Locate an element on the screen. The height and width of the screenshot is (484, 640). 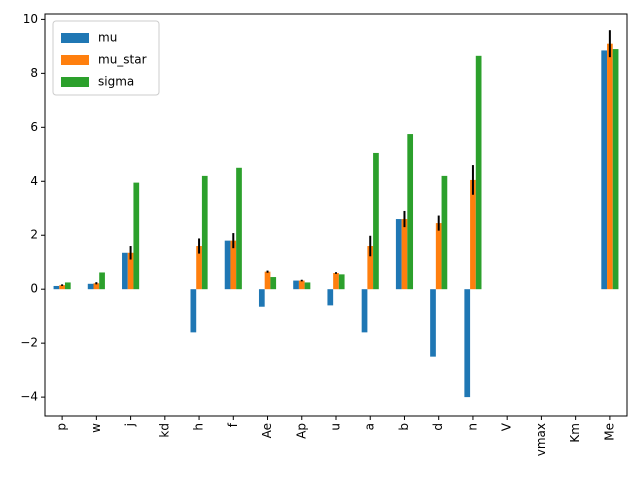
bar-mu-b is located at coordinates (398, 254).